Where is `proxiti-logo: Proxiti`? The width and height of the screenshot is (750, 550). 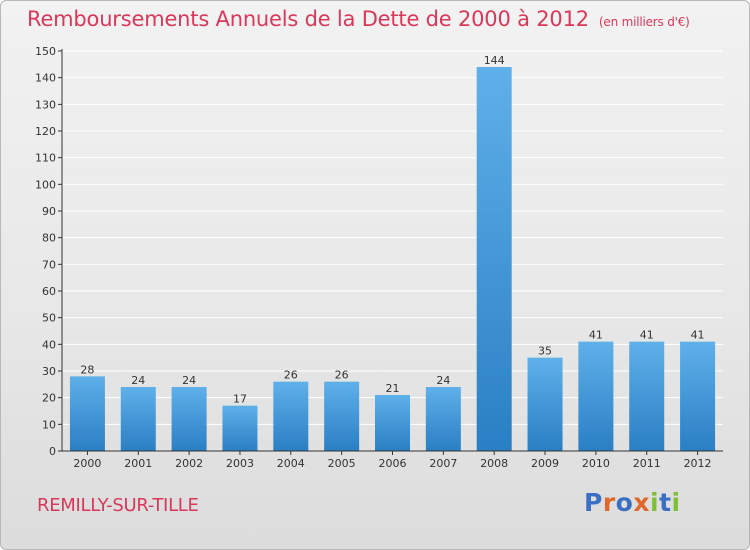 proxiti-logo: Proxiti is located at coordinates (632, 502).